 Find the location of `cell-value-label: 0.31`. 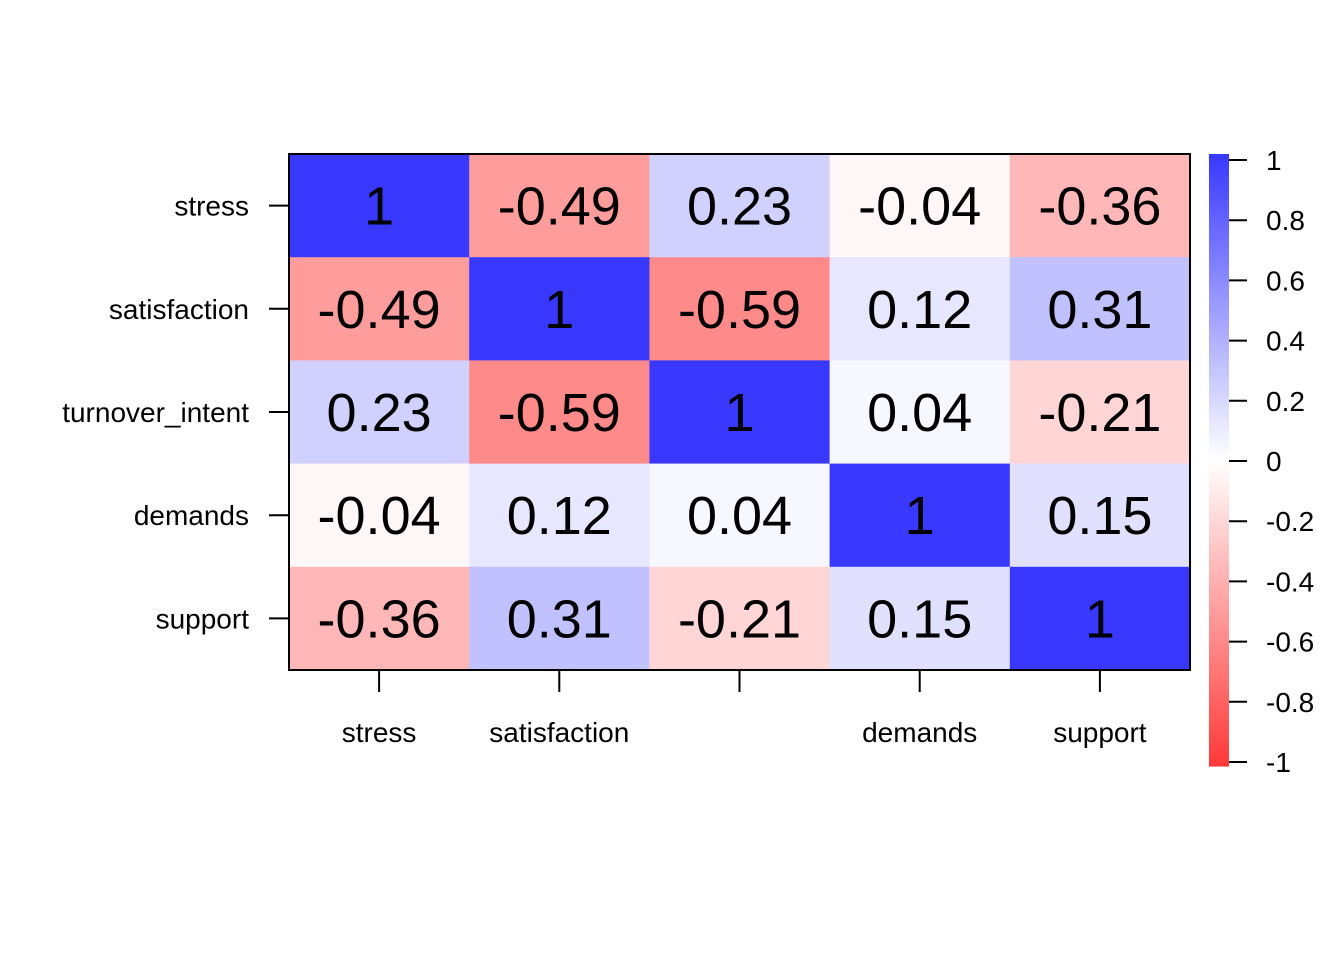

cell-value-label: 0.31 is located at coordinates (559, 619).